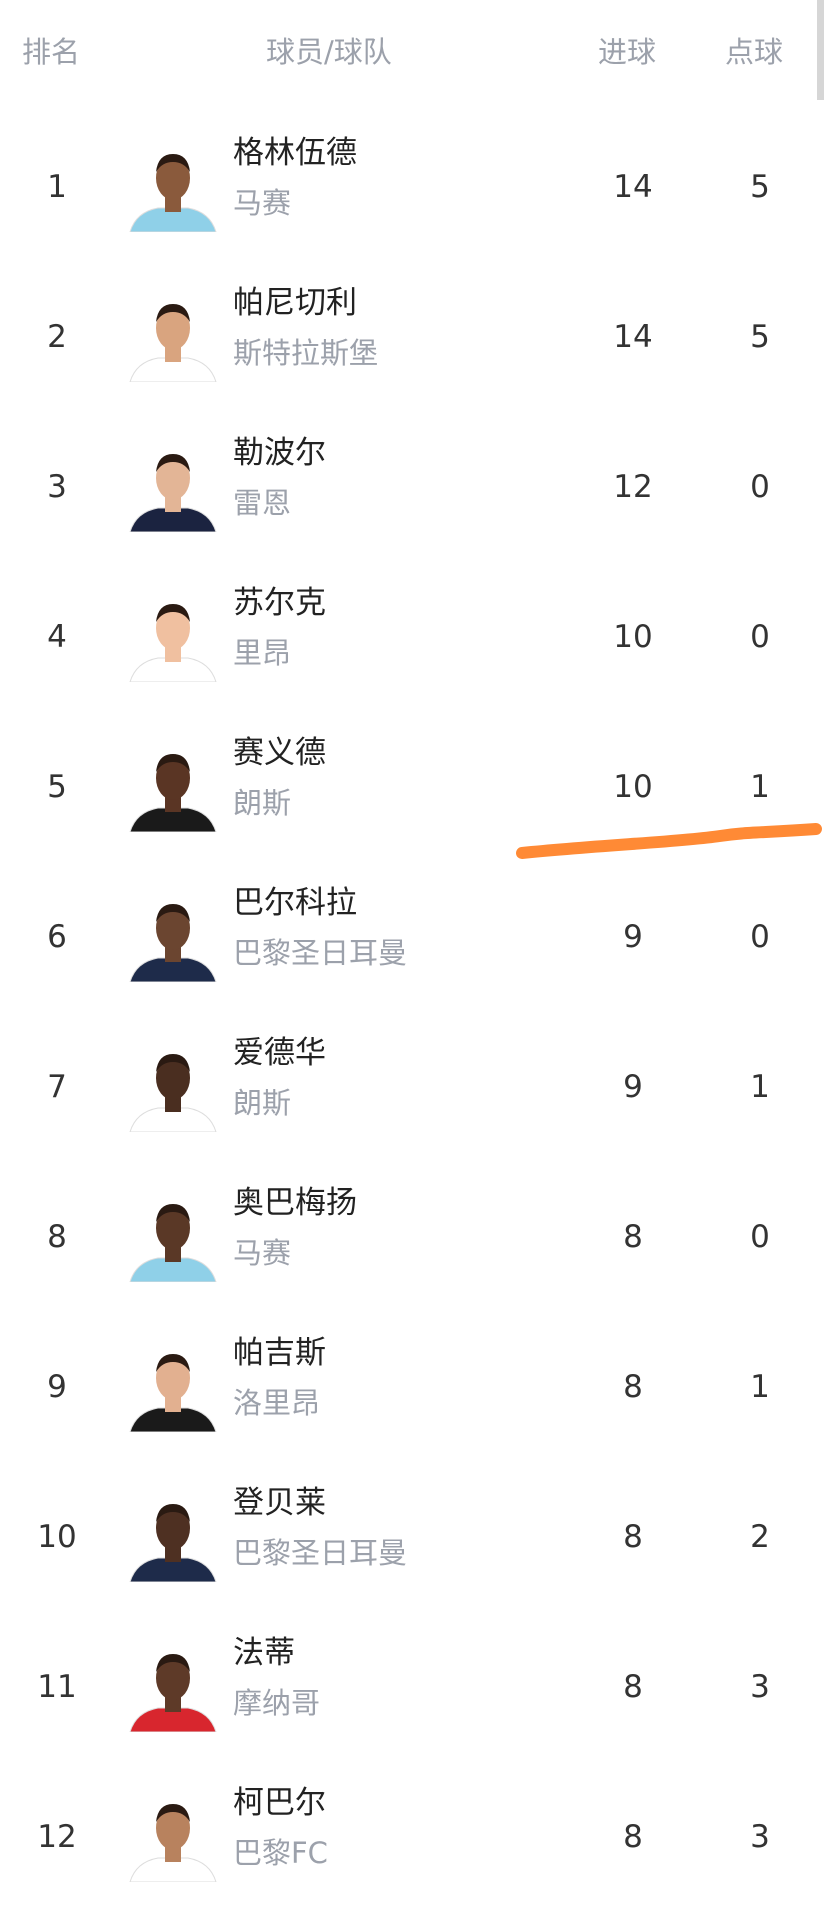 This screenshot has width=824, height=1912. What do you see at coordinates (57, 937) in the screenshot?
I see `rank: 6` at bounding box center [57, 937].